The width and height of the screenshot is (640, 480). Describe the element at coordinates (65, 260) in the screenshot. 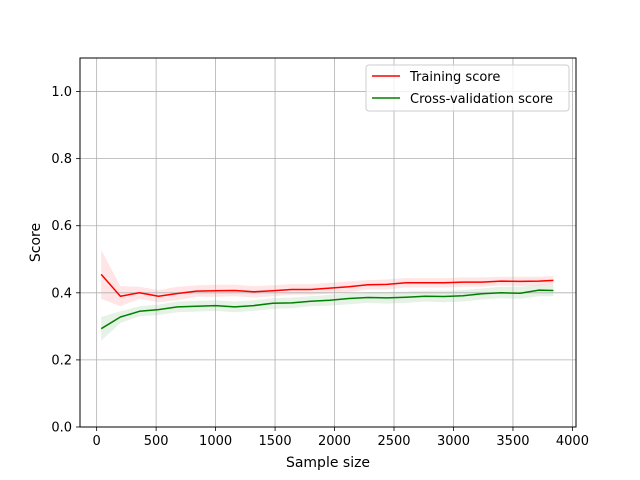

I see `y-axis-ticks: 0.0 0.2 0.4 0.6 0.8 1.0` at that location.